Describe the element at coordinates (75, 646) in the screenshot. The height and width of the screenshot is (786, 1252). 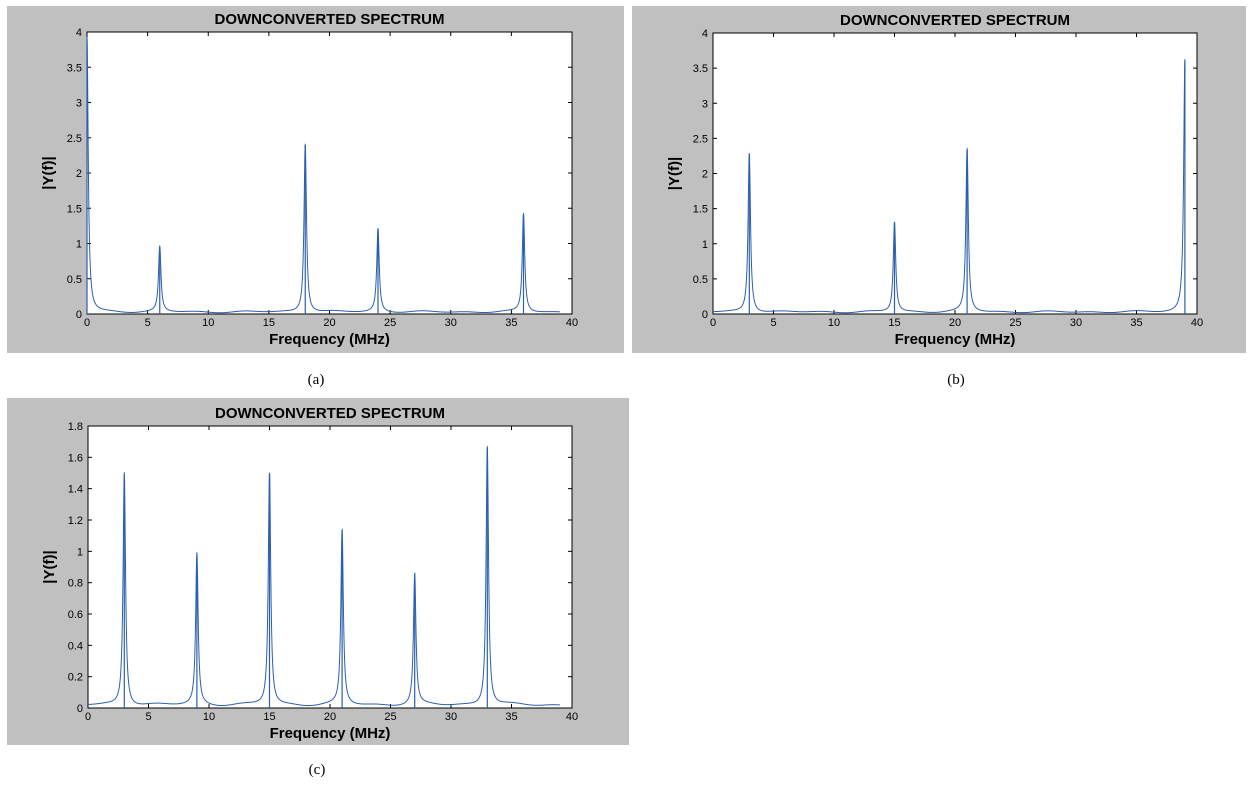
I see `y-tick-label: 0.4` at that location.